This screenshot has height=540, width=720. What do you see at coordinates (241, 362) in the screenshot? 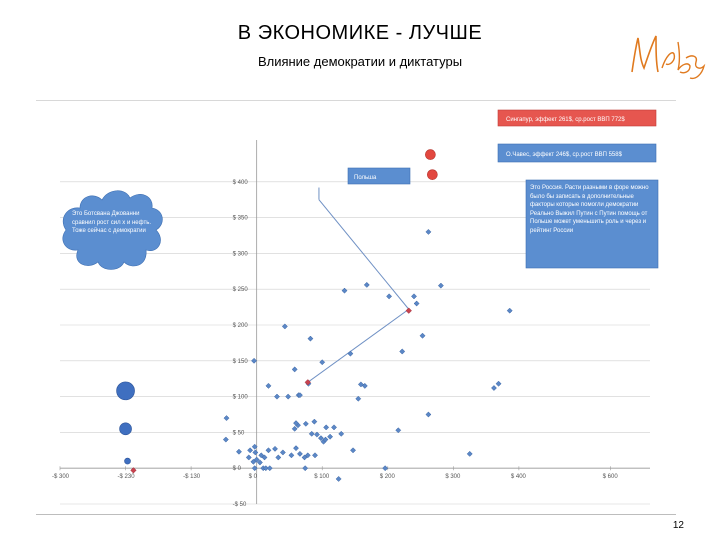
I see `y-tick-label: $ 150` at bounding box center [241, 362].